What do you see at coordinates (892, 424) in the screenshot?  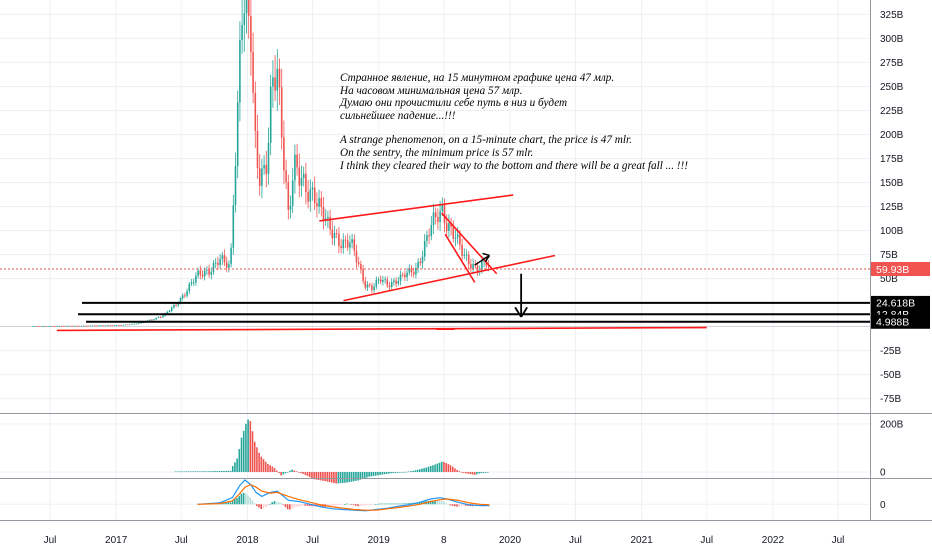 I see `indicator1-tick-label: 200B` at bounding box center [892, 424].